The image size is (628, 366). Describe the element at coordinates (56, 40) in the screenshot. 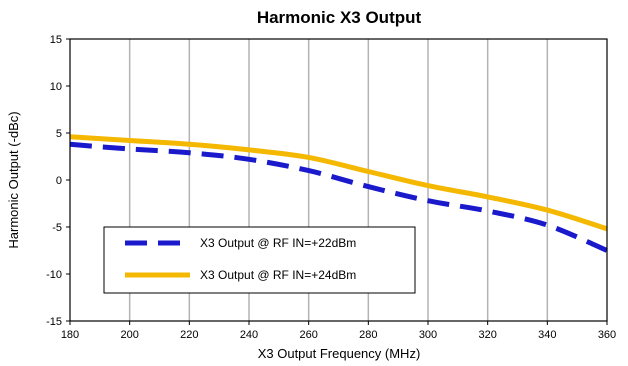

I see `y-tick-label: 15` at that location.